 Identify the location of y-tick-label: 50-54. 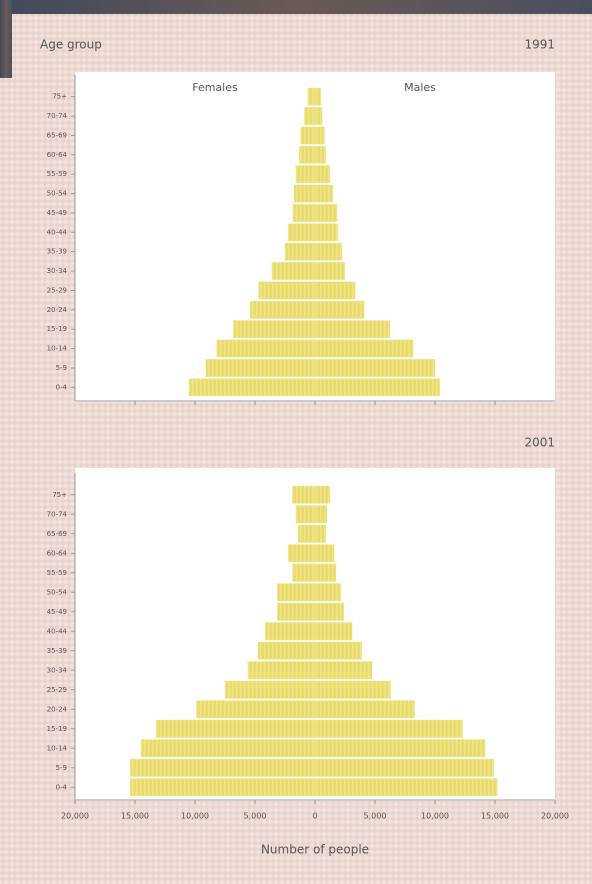
(57, 194).